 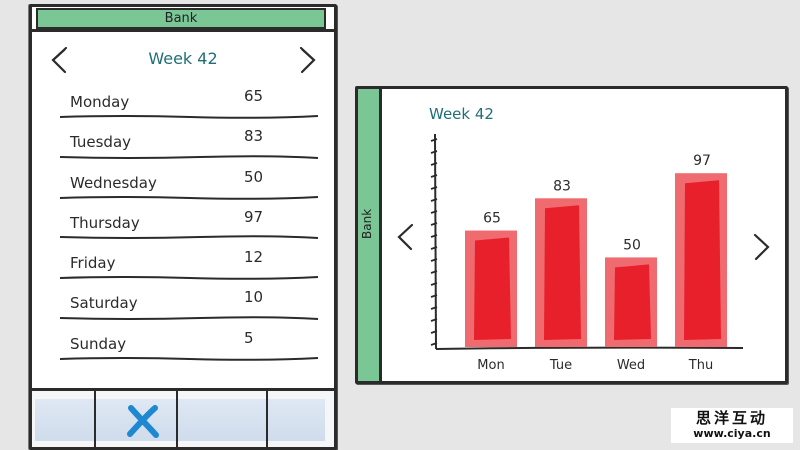 What do you see at coordinates (93, 263) in the screenshot?
I see `day-name: Friday` at bounding box center [93, 263].